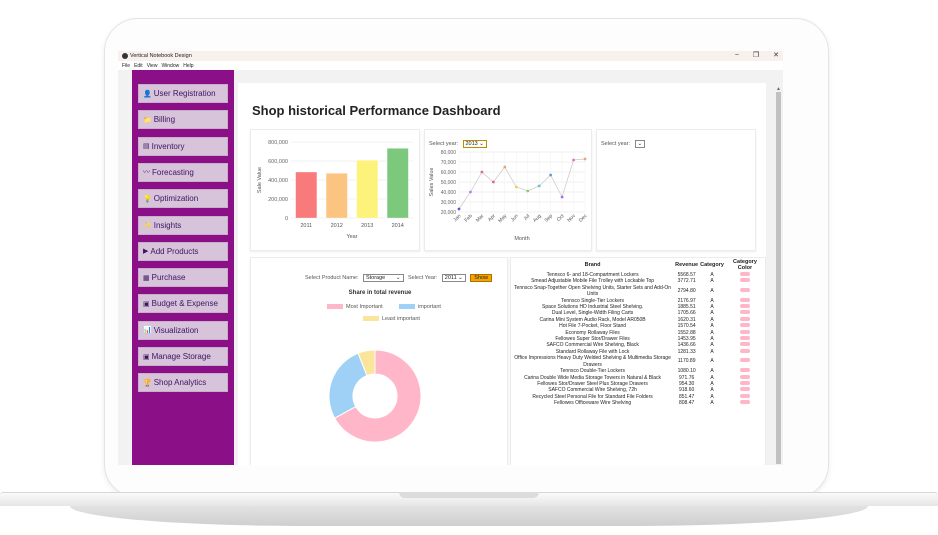 The width and height of the screenshot is (938, 535). What do you see at coordinates (183, 225) in the screenshot?
I see `sidebar-item-insights: ✨ Insights` at bounding box center [183, 225].